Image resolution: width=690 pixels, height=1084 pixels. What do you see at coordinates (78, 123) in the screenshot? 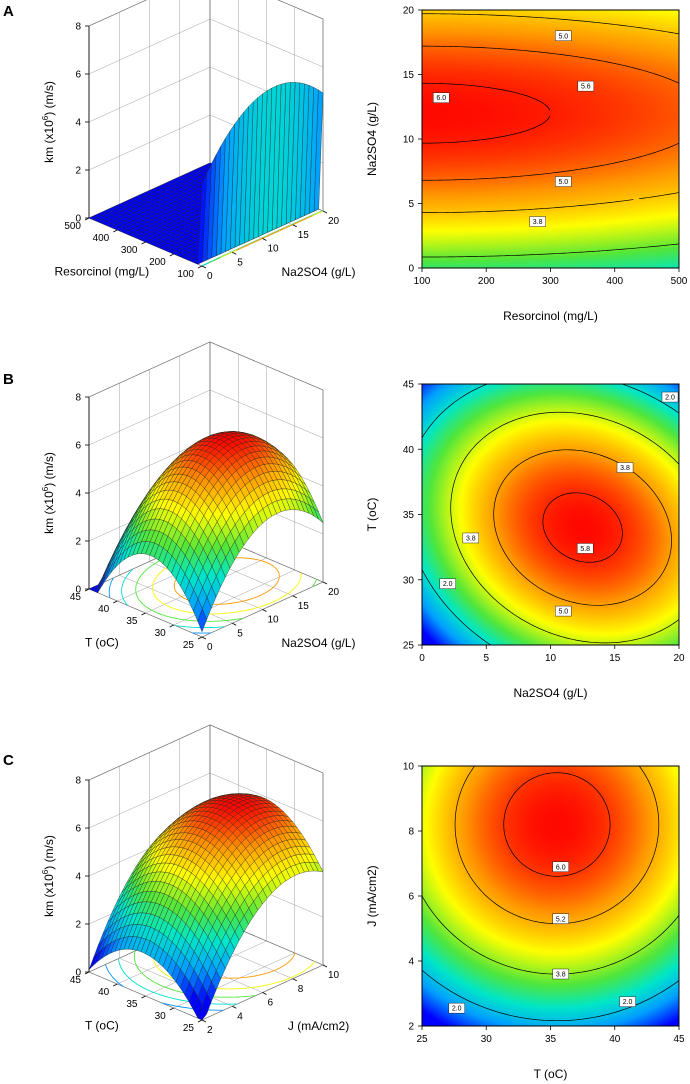
I see `z-tick-label: 4` at bounding box center [78, 123].